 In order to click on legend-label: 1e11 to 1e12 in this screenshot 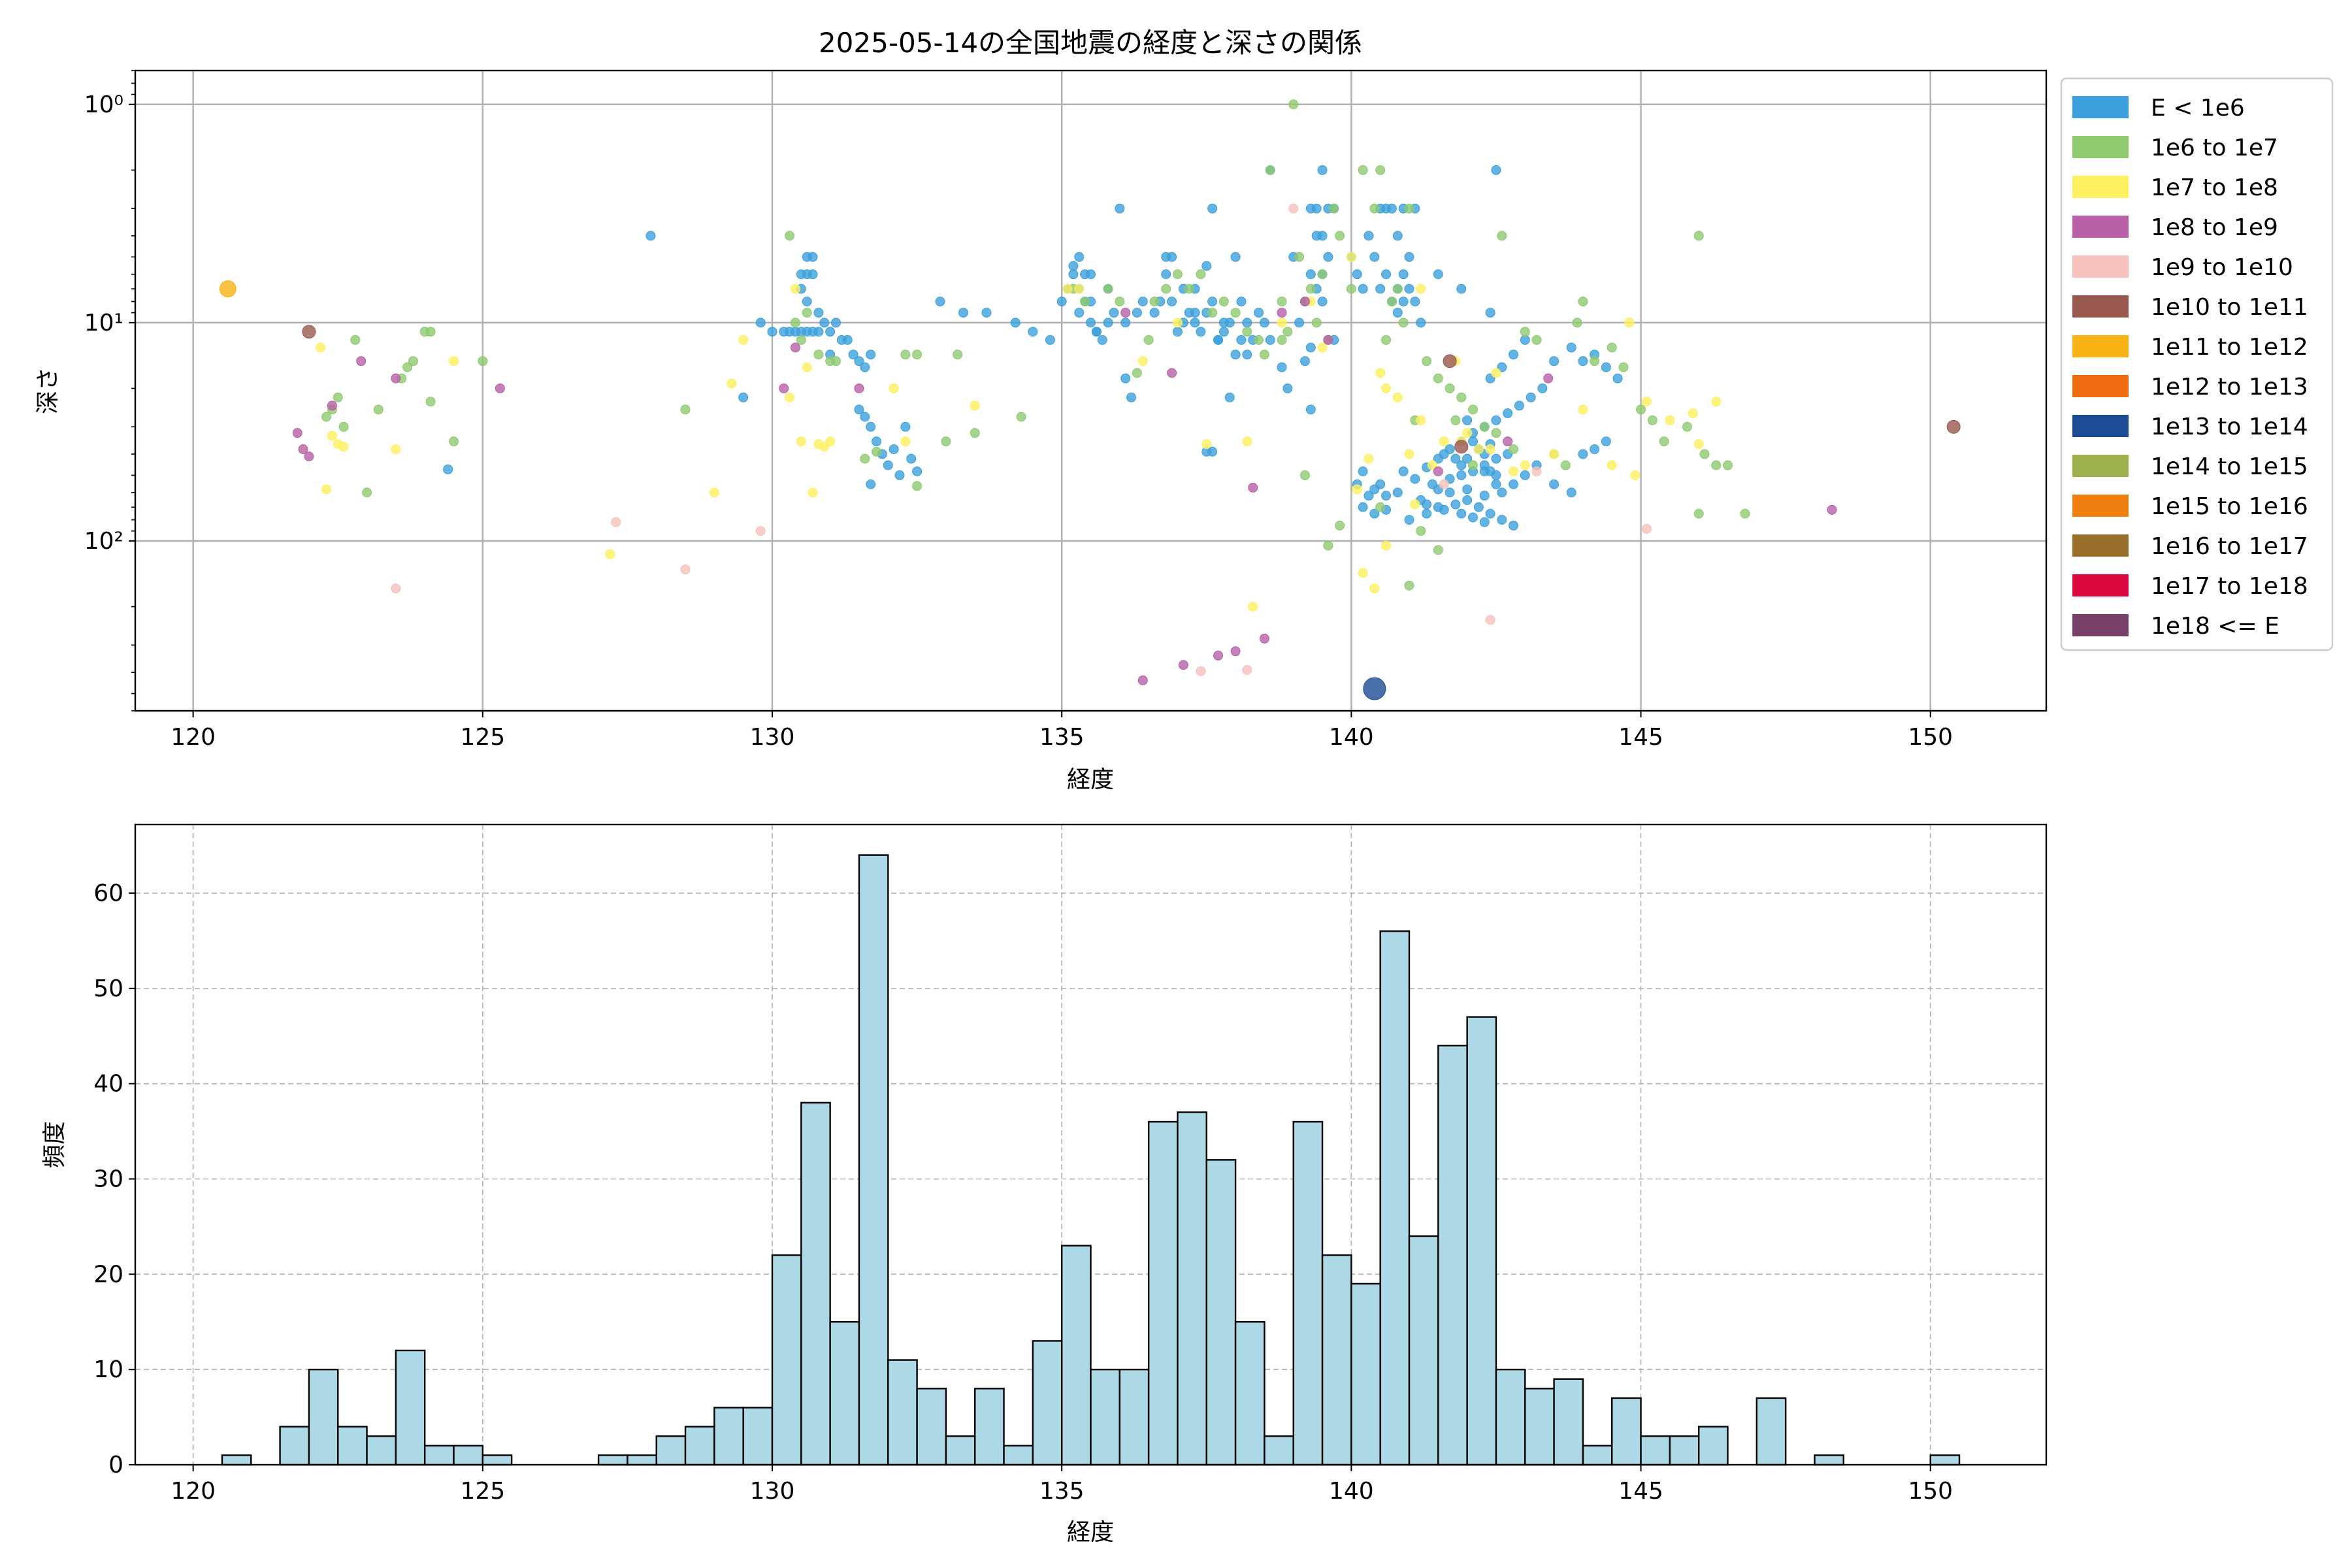, I will do `click(2229, 347)`.